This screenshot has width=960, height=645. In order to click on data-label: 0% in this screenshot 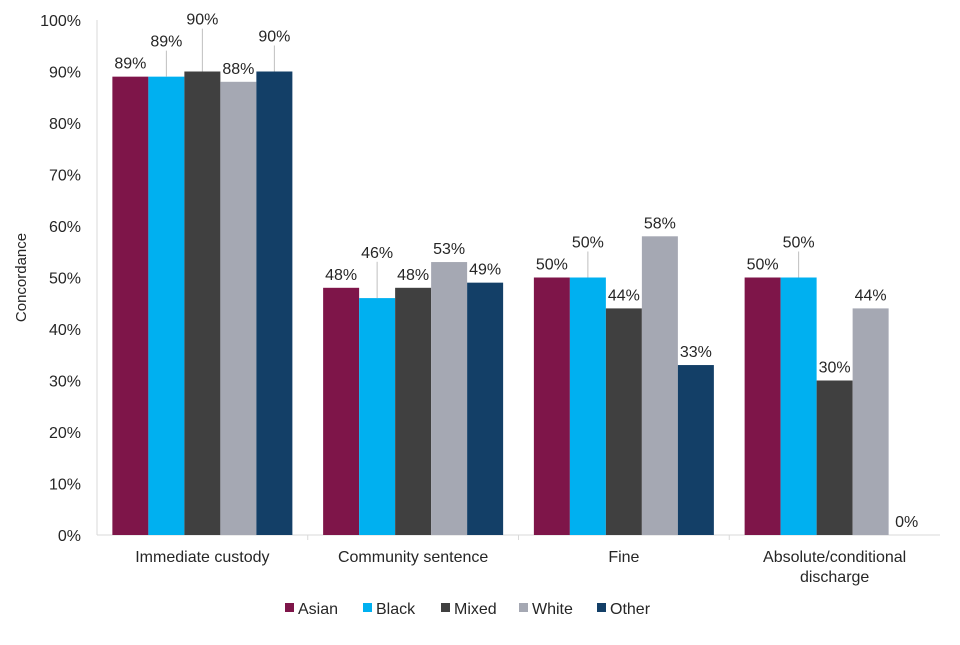, I will do `click(906, 522)`.